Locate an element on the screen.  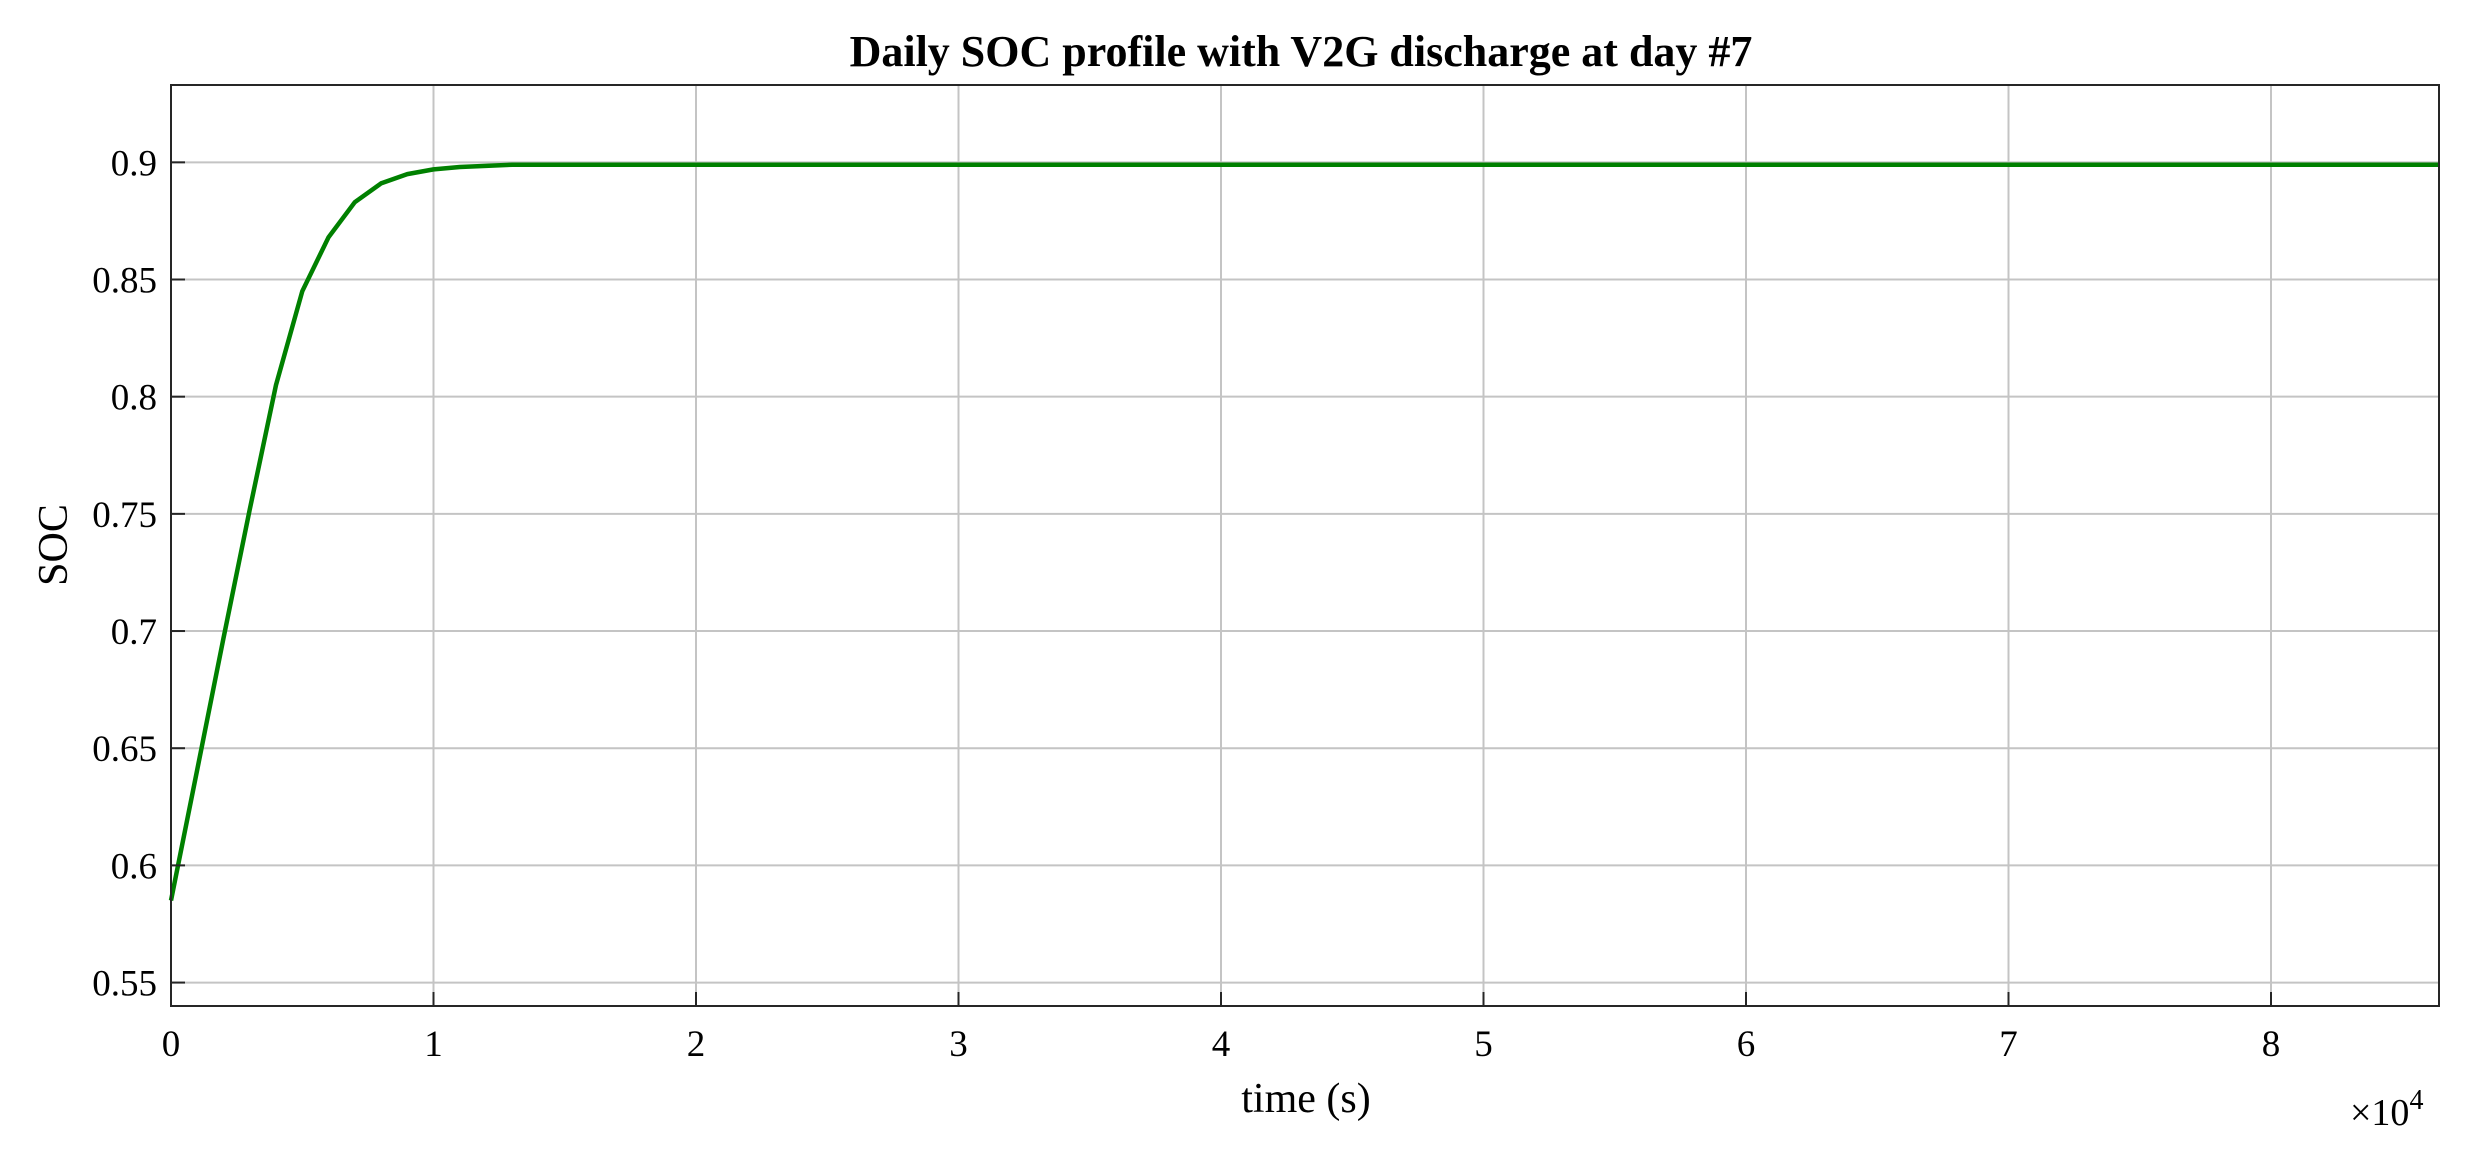
x-exponent-label: ×10⁴ is located at coordinates (2386, 1109).